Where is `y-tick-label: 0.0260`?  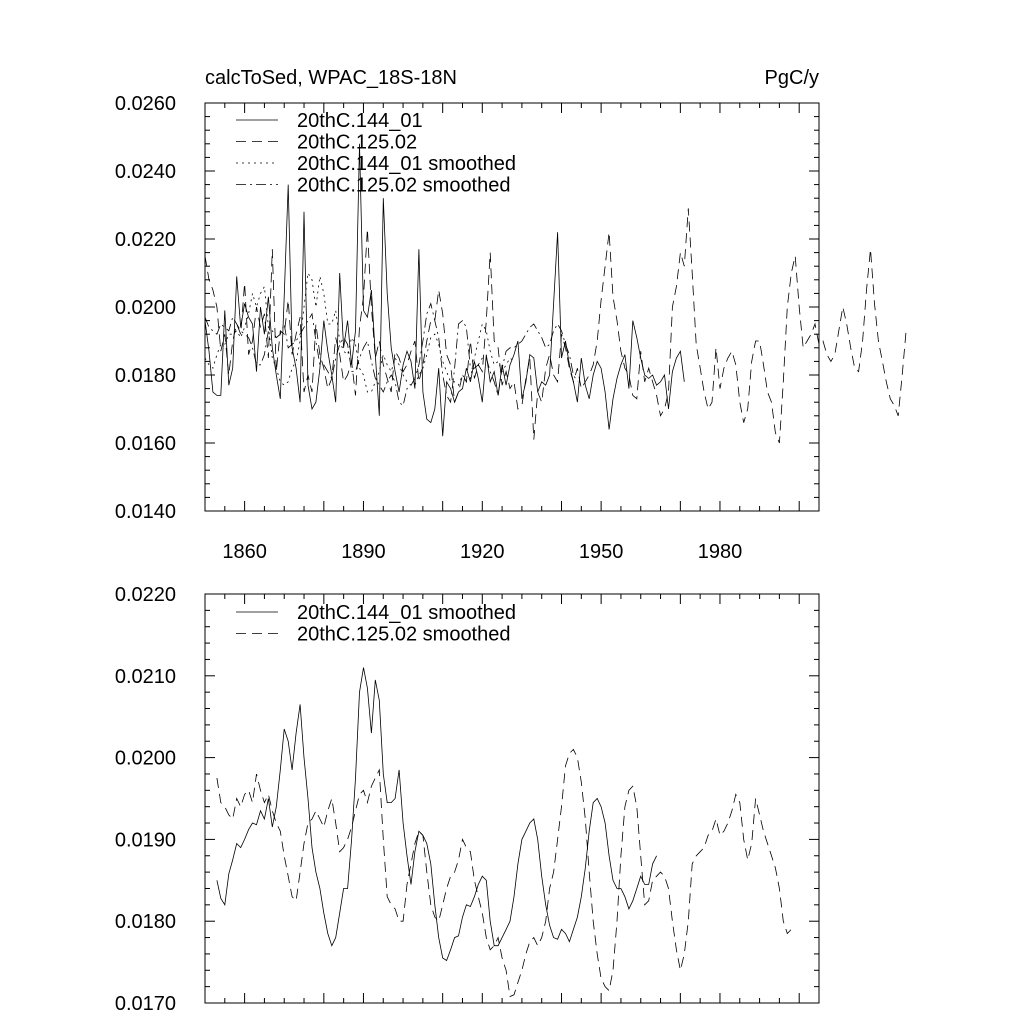
y-tick-label: 0.0260 is located at coordinates (145, 104).